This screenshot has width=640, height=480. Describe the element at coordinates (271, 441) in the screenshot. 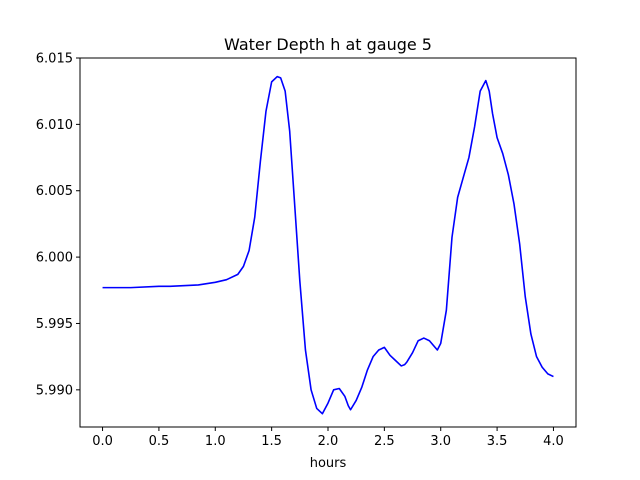

I see `x-tick-label: 1.5` at that location.